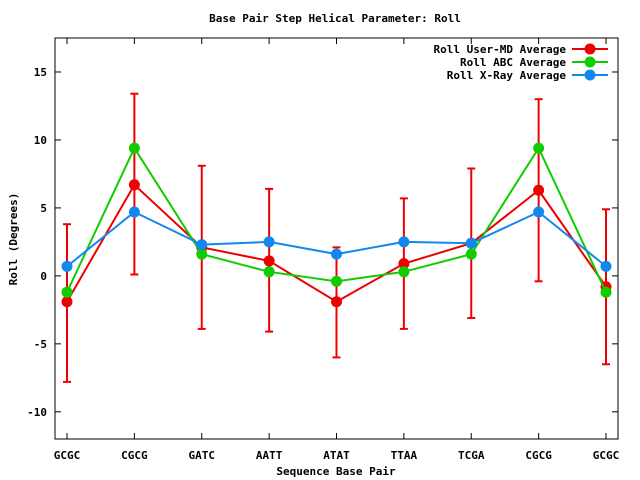 Image resolution: width=640 pixels, height=480 pixels. What do you see at coordinates (336, 471) in the screenshot?
I see `x-axis-label: Sequence Base Pair` at bounding box center [336, 471].